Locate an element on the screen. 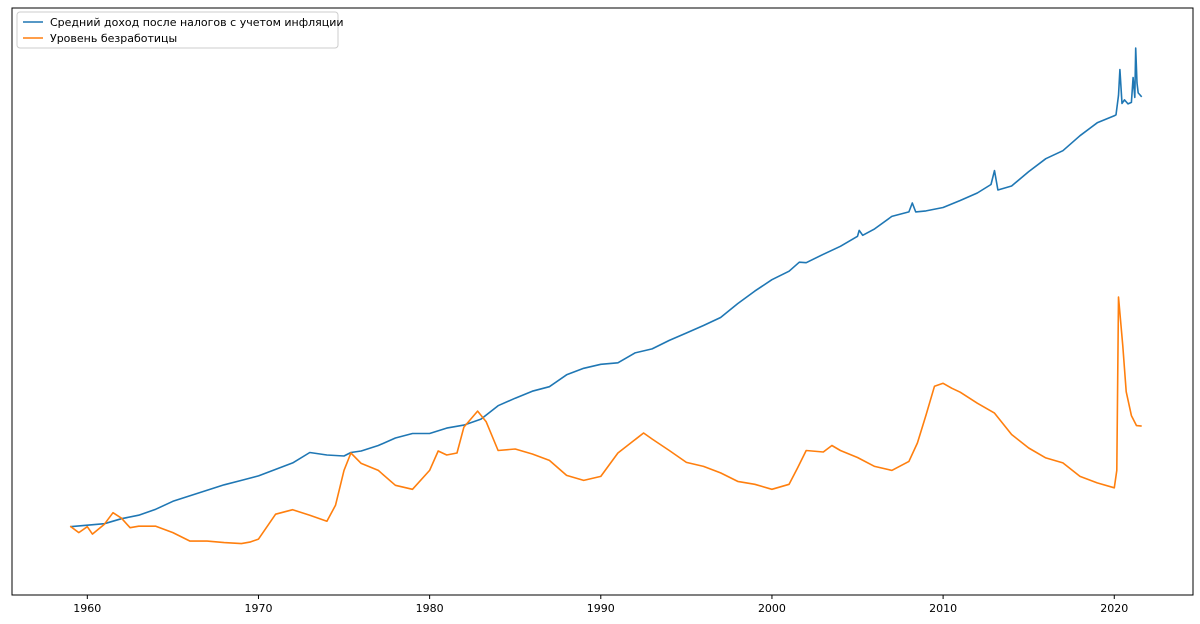 This screenshot has height=624, width=1200. x-tick-label-1960: 1960 is located at coordinates (87, 608).